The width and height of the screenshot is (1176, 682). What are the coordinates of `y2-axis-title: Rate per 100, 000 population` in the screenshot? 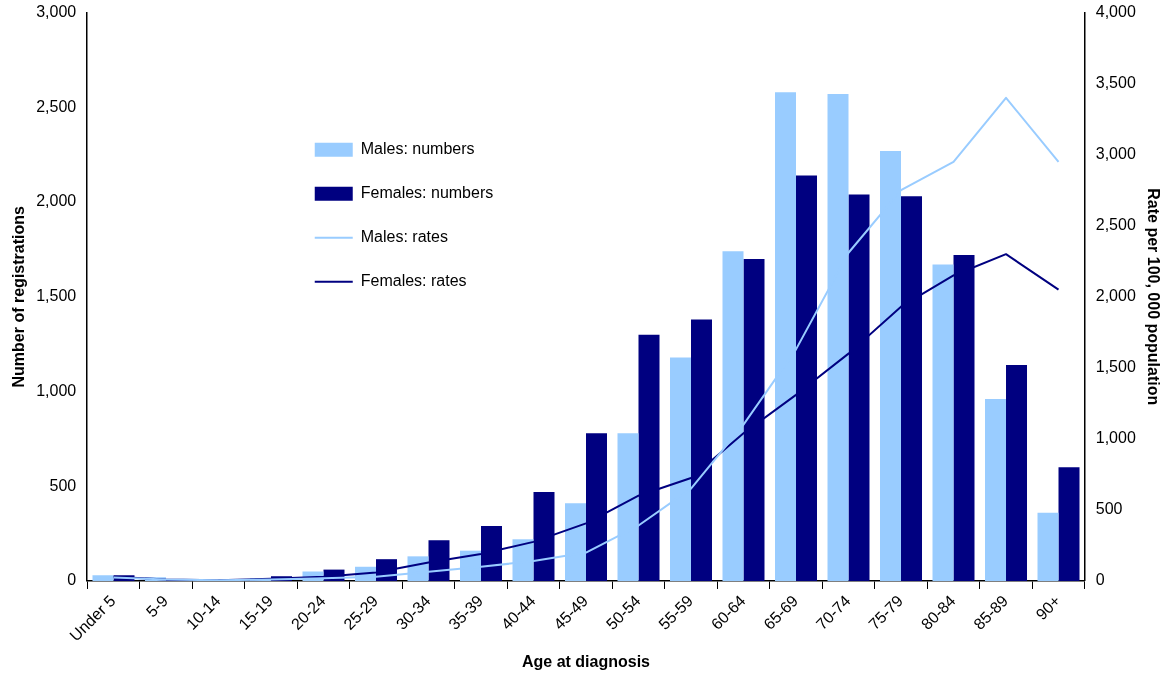 It's located at (1153, 297).